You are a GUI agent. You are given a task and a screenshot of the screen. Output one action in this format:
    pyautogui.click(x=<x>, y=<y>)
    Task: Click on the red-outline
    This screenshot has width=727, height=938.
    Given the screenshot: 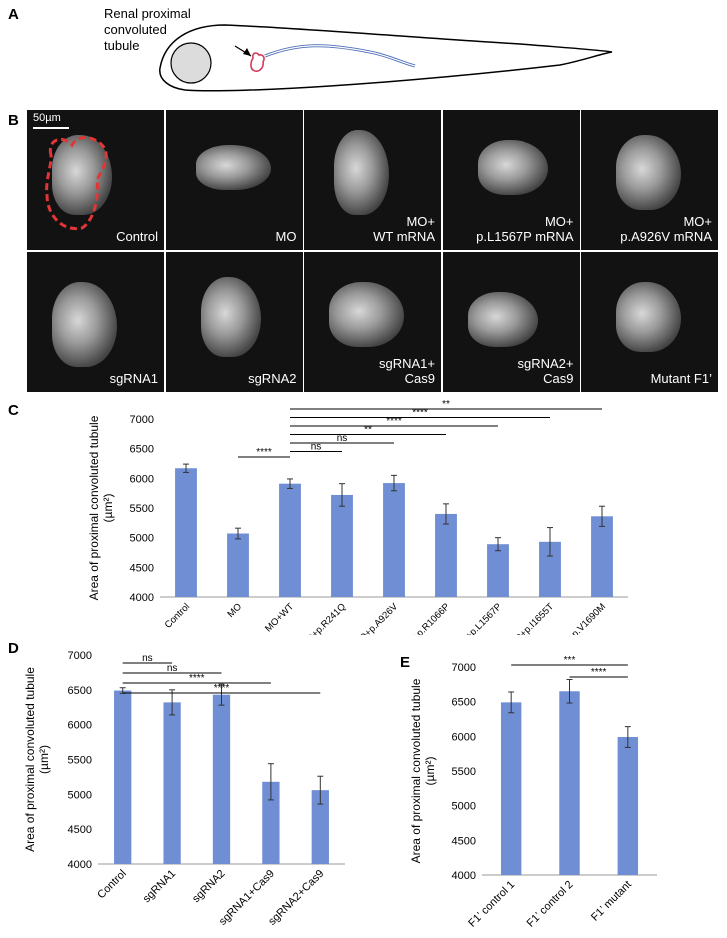 What is the action you would take?
    pyautogui.click(x=70, y=179)
    